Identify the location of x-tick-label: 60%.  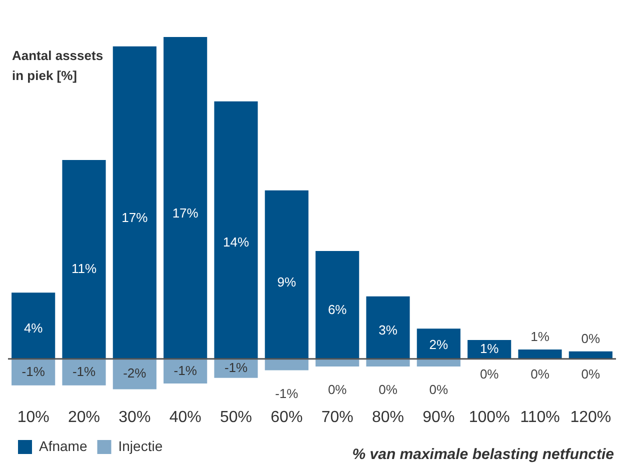
(286, 417).